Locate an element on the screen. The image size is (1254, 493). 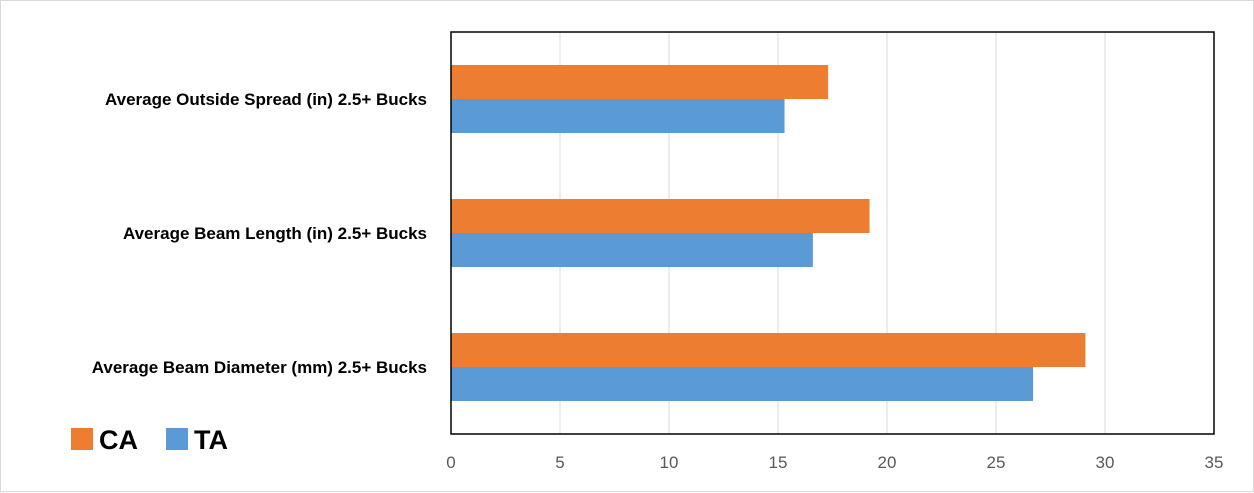
legend-label-ta: TA is located at coordinates (211, 440).